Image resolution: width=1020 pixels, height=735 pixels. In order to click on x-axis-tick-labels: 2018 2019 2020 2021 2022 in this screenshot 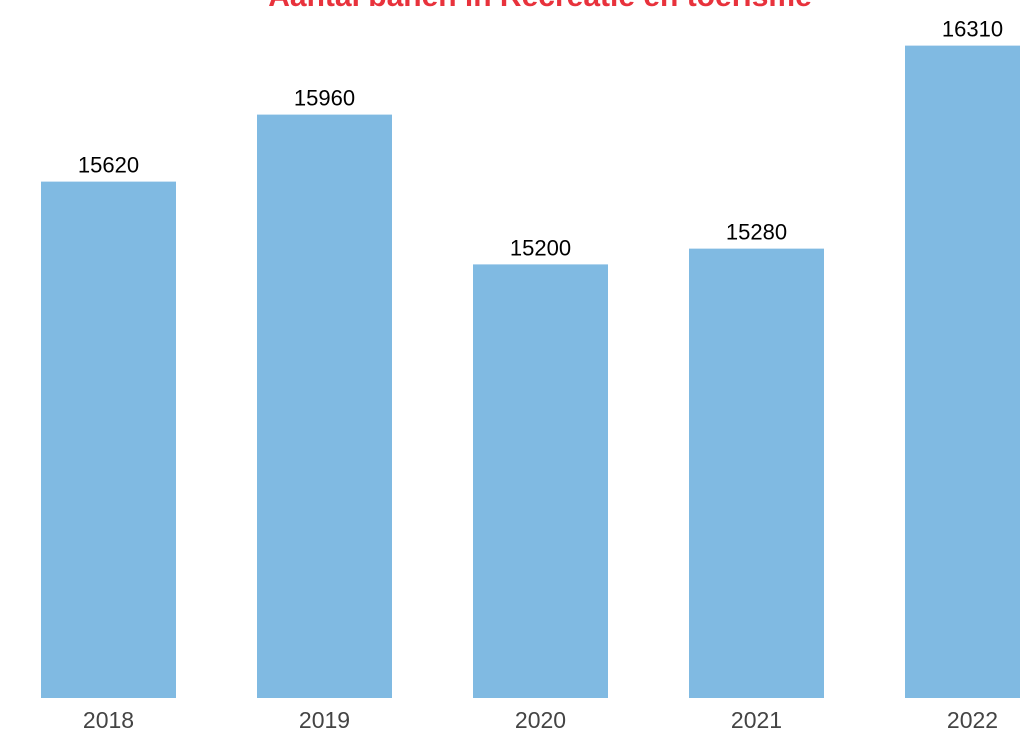, I will do `click(540, 720)`.